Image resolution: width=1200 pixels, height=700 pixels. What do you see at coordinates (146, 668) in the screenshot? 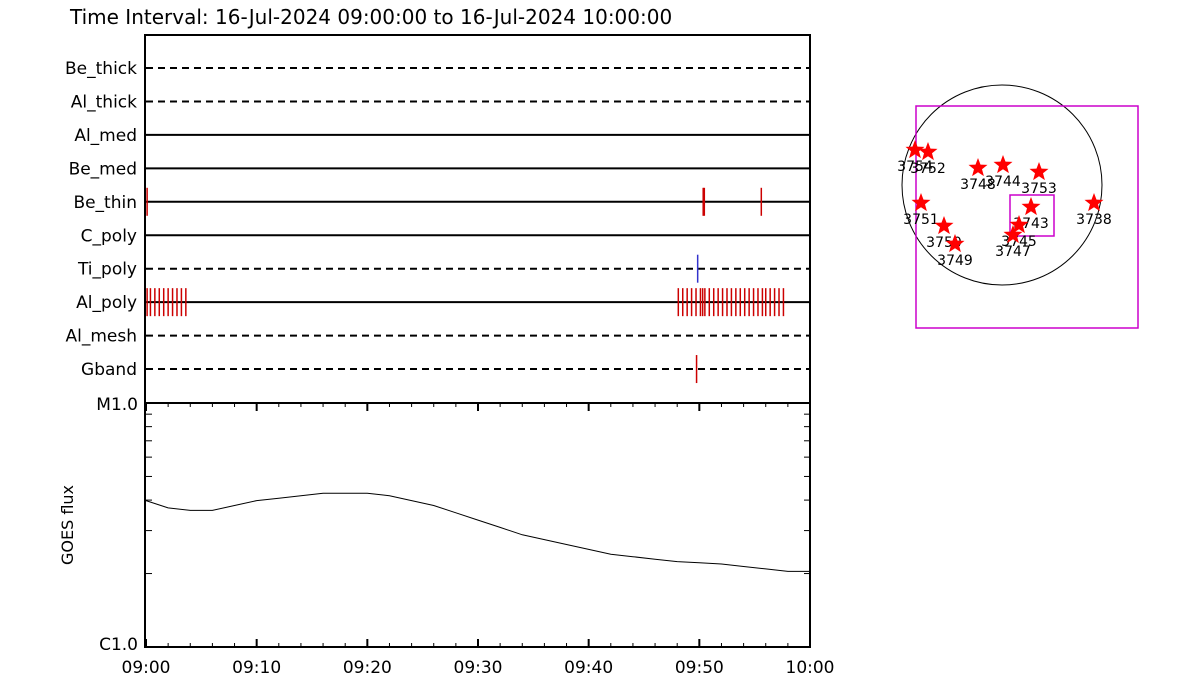
I see `x-tick-label: 09:00` at bounding box center [146, 668].